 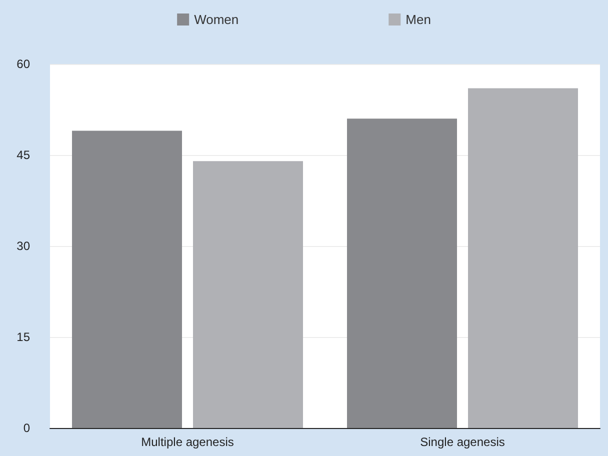 What do you see at coordinates (187, 442) in the screenshot?
I see `x-tick-label: Multiple agenesis` at bounding box center [187, 442].